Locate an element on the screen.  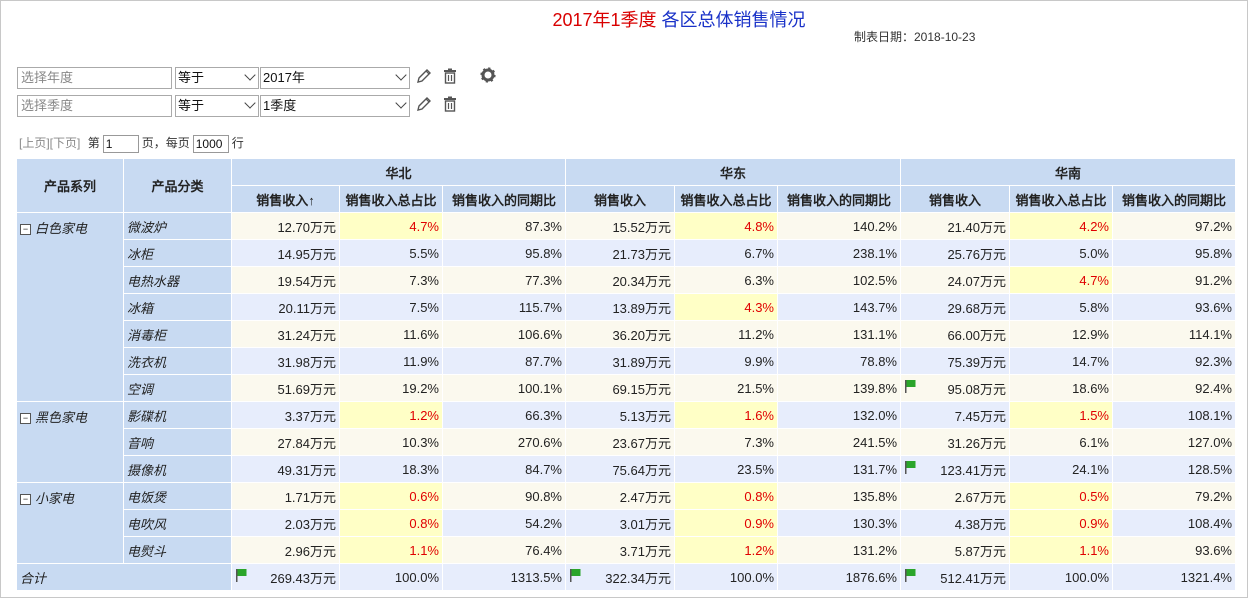
value-text: 31.89万元 is located at coordinates (641, 362).